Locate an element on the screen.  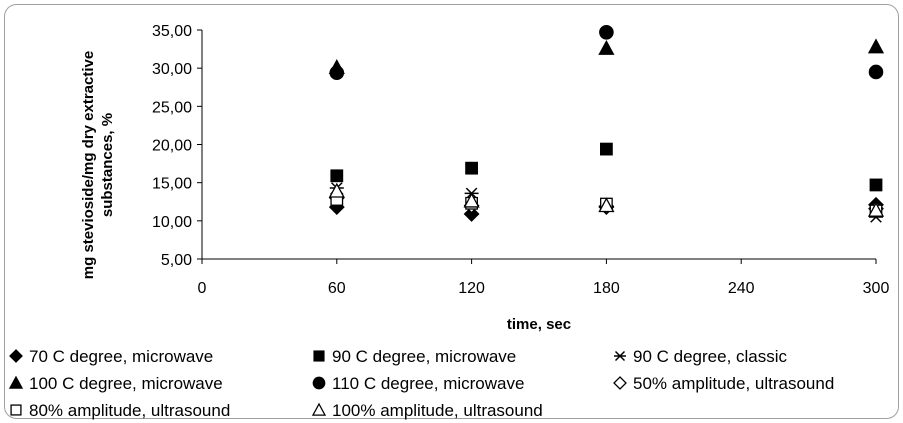
x-tick-label: 60 is located at coordinates (337, 288).